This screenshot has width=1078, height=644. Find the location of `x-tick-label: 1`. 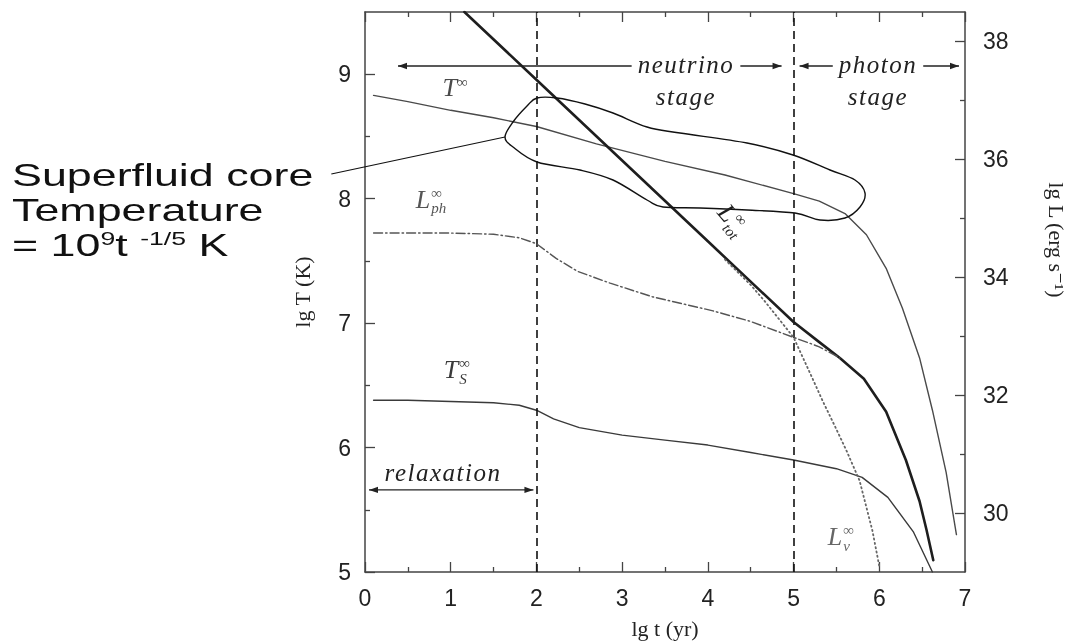

x-tick-label: 1 is located at coordinates (451, 597).